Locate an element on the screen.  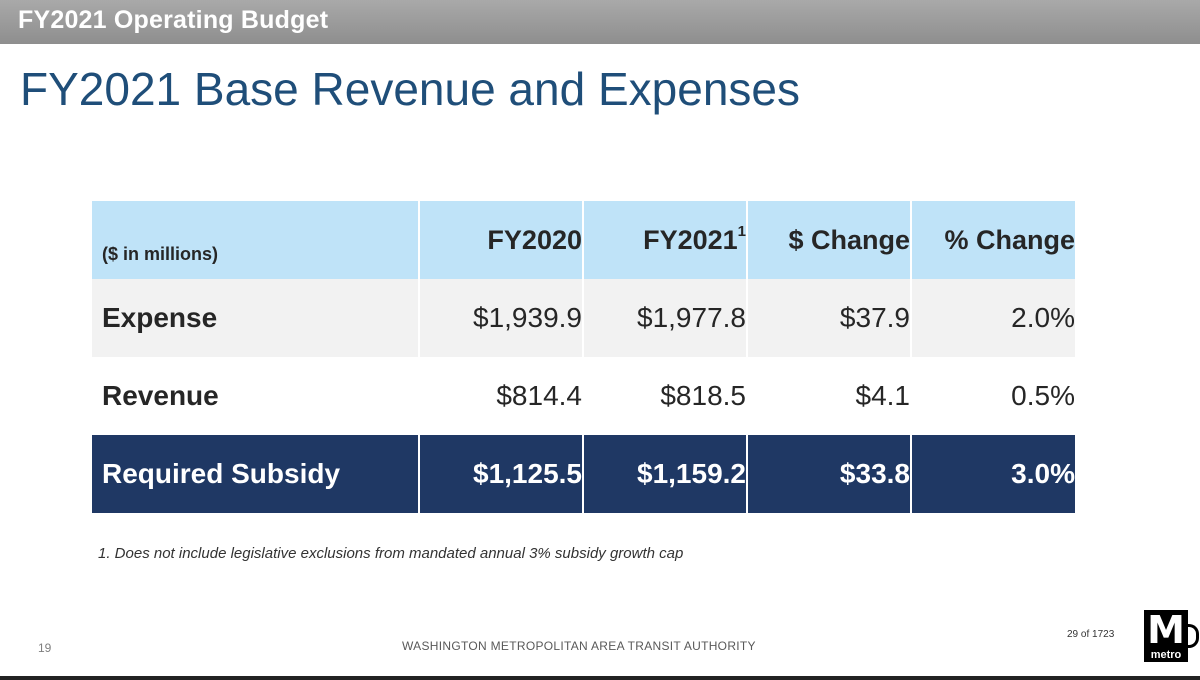
table-row-expense: Expense $1,939.9 $1,977.8 $37.9 2.0% is located at coordinates (583, 318).